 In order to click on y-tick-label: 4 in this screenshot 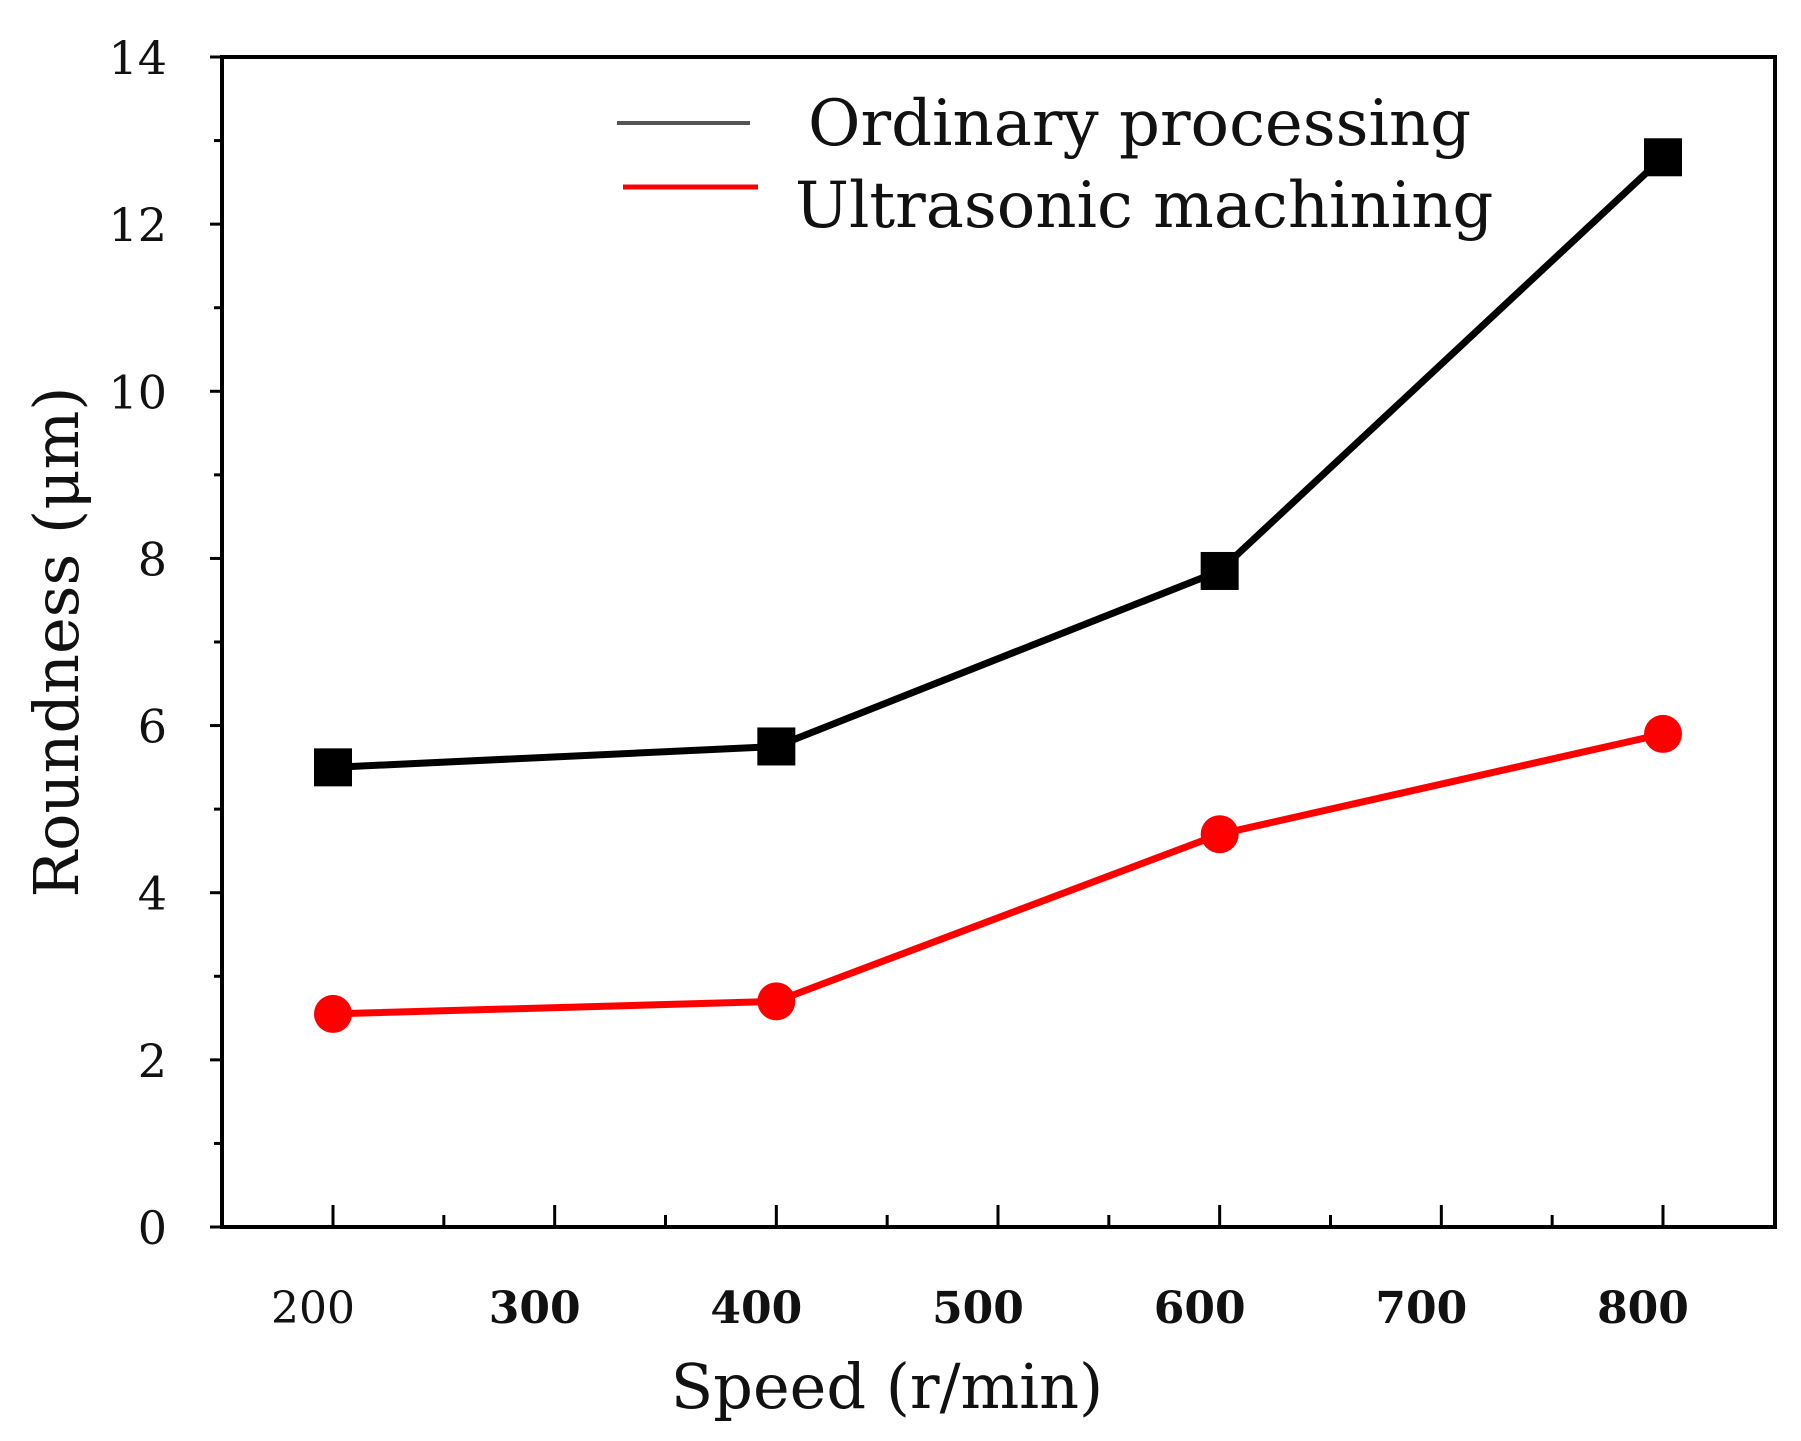, I will do `click(152, 894)`.